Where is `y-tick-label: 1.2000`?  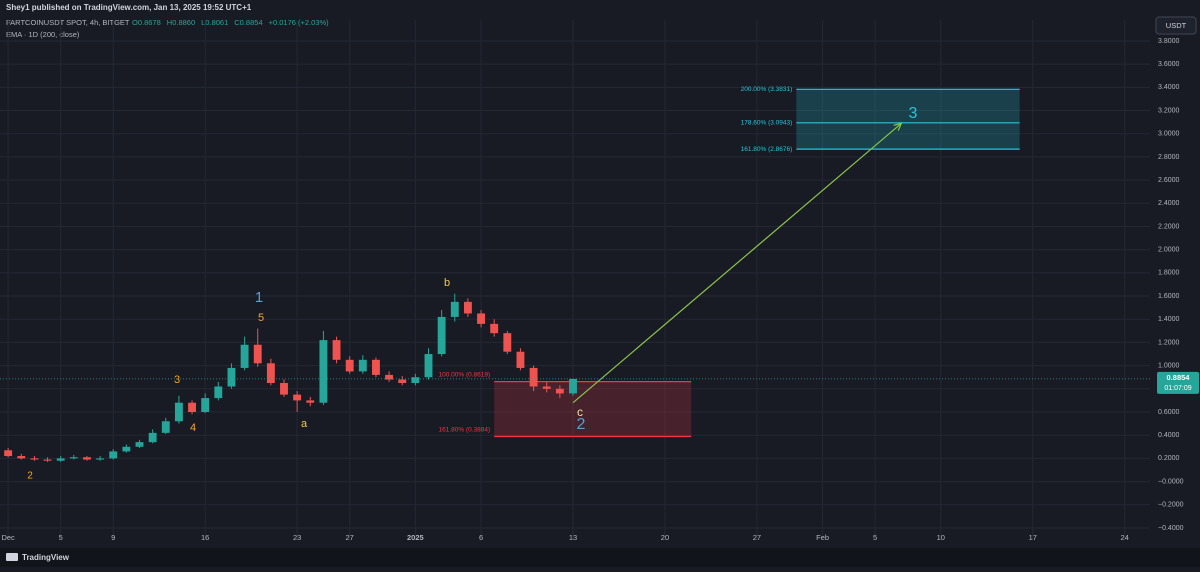 y-tick-label: 1.2000 is located at coordinates (1169, 342).